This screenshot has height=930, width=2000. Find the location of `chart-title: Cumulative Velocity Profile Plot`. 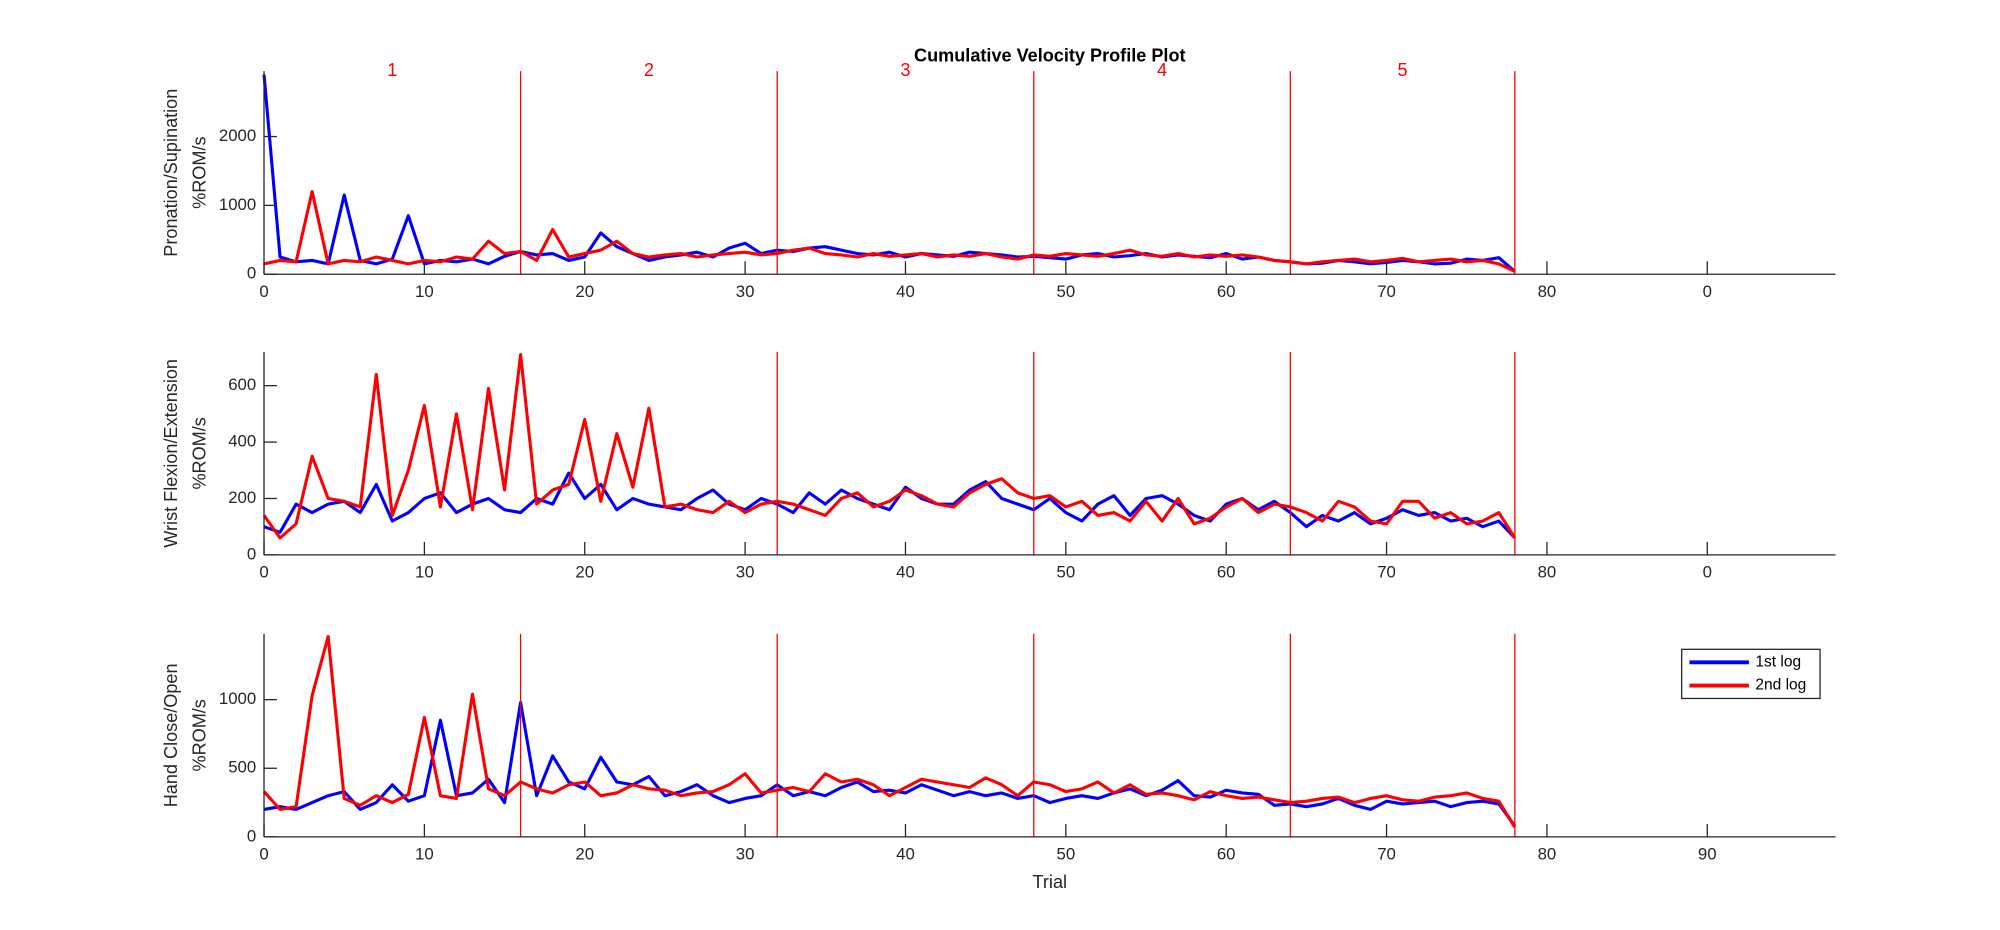

chart-title: Cumulative Velocity Profile Plot is located at coordinates (1049, 56).